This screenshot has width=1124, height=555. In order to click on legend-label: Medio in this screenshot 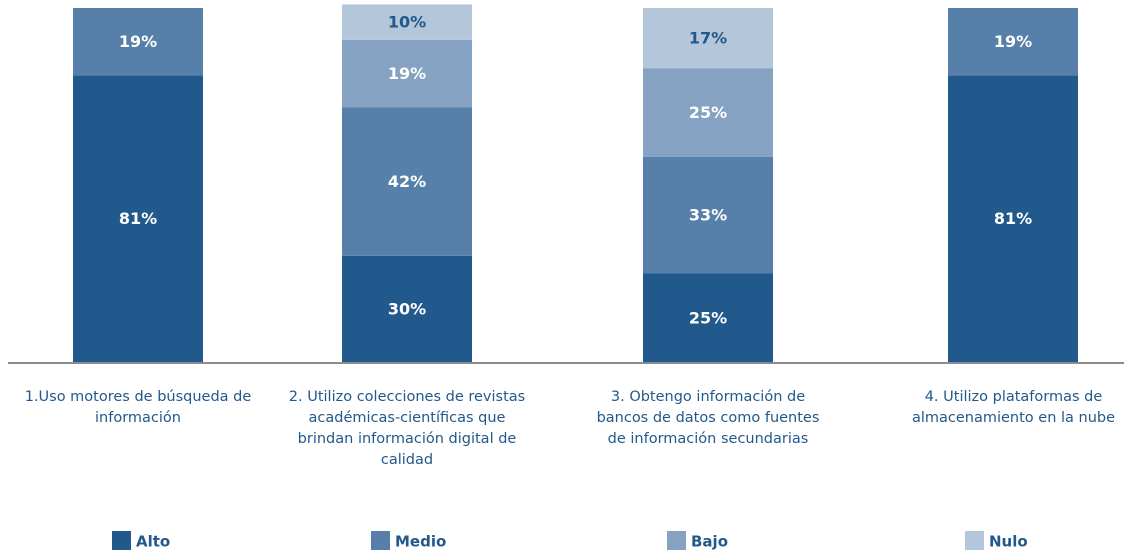, I will do `click(420, 542)`.